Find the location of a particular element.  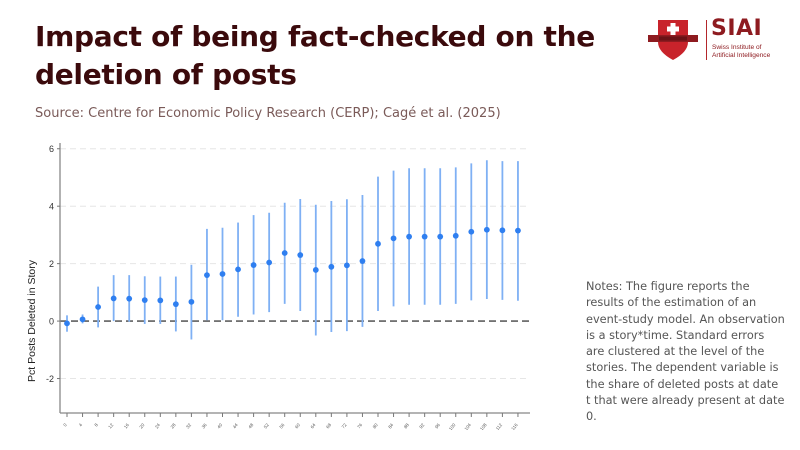

x-tick-label: 76 is located at coordinates (359, 425).